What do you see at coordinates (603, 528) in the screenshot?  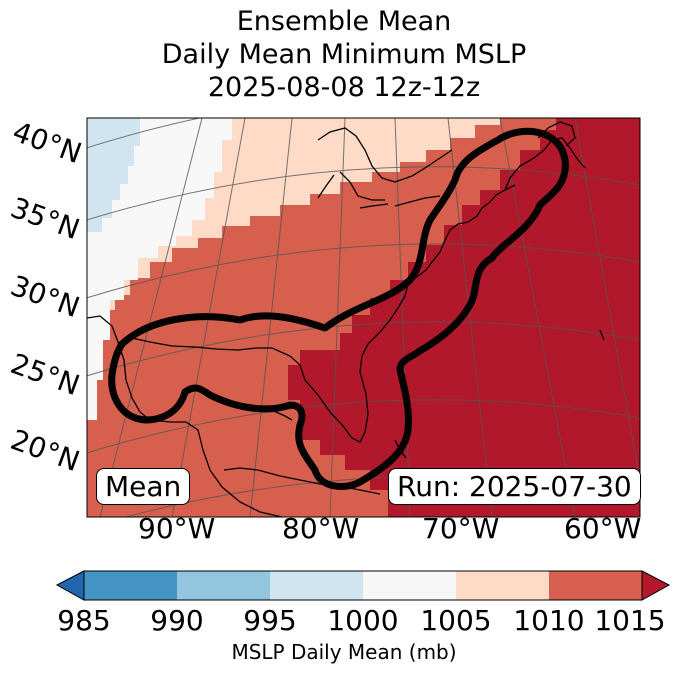 I see `lon-label-60w: 60°W` at bounding box center [603, 528].